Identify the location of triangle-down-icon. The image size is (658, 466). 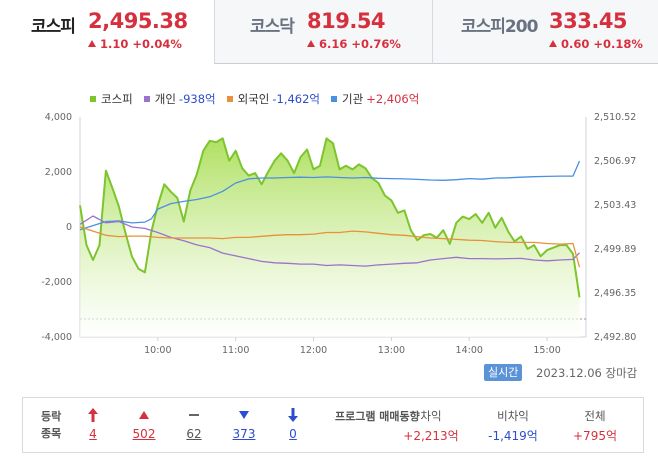
(244, 415).